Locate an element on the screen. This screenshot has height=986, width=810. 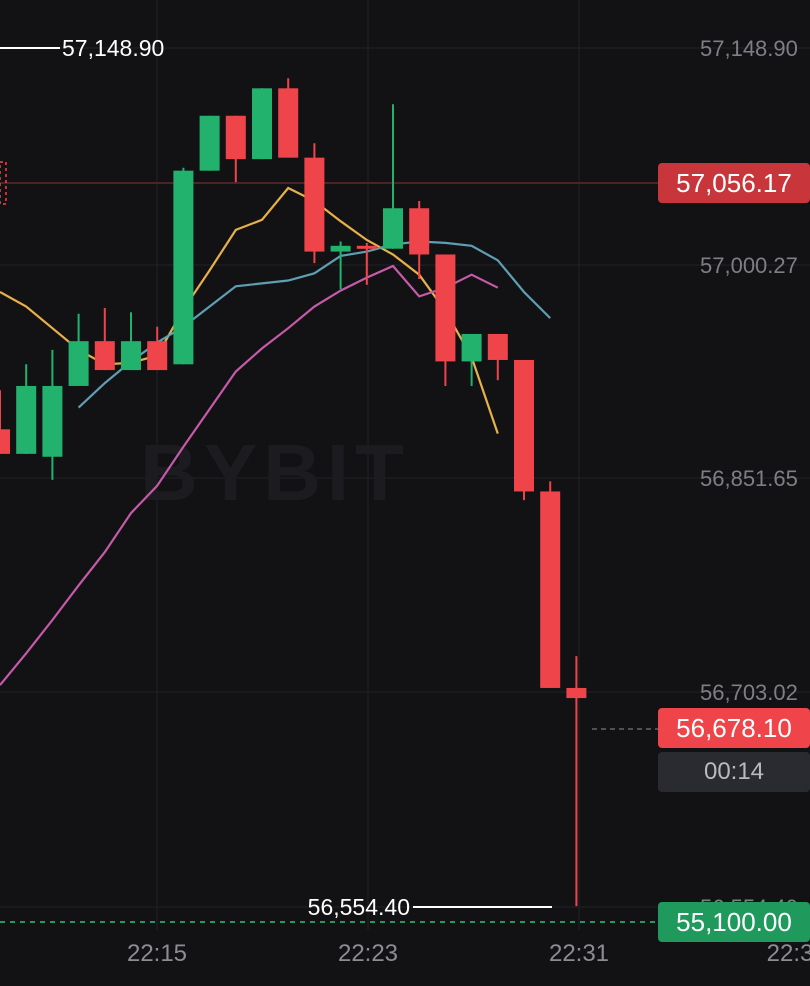
last-price-tag: 56,678.10 is located at coordinates (734, 728).